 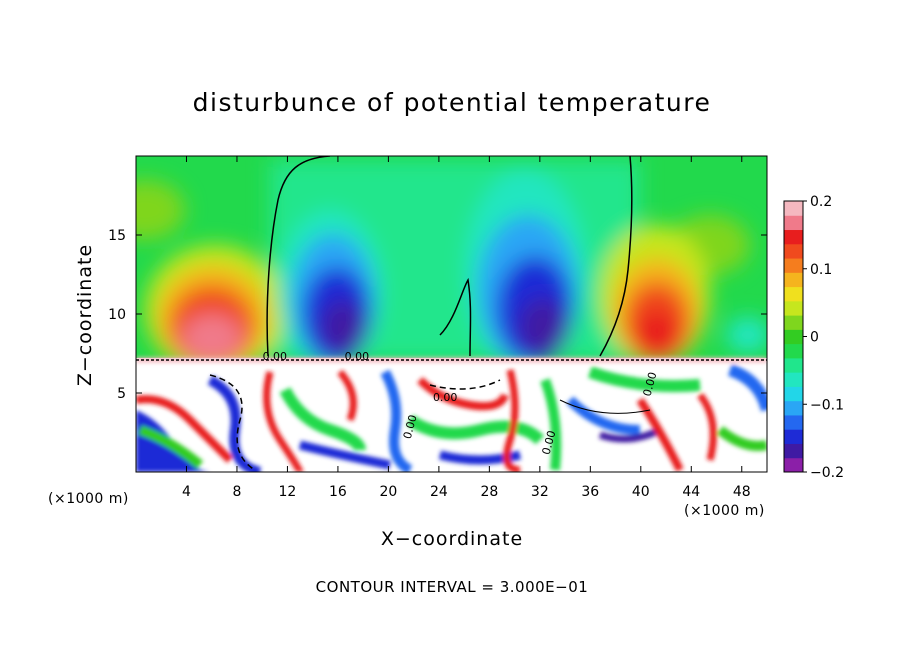 I want to click on colorbar: 0.2 0.1 0 −0.1 −0.2, so click(x=813, y=337).